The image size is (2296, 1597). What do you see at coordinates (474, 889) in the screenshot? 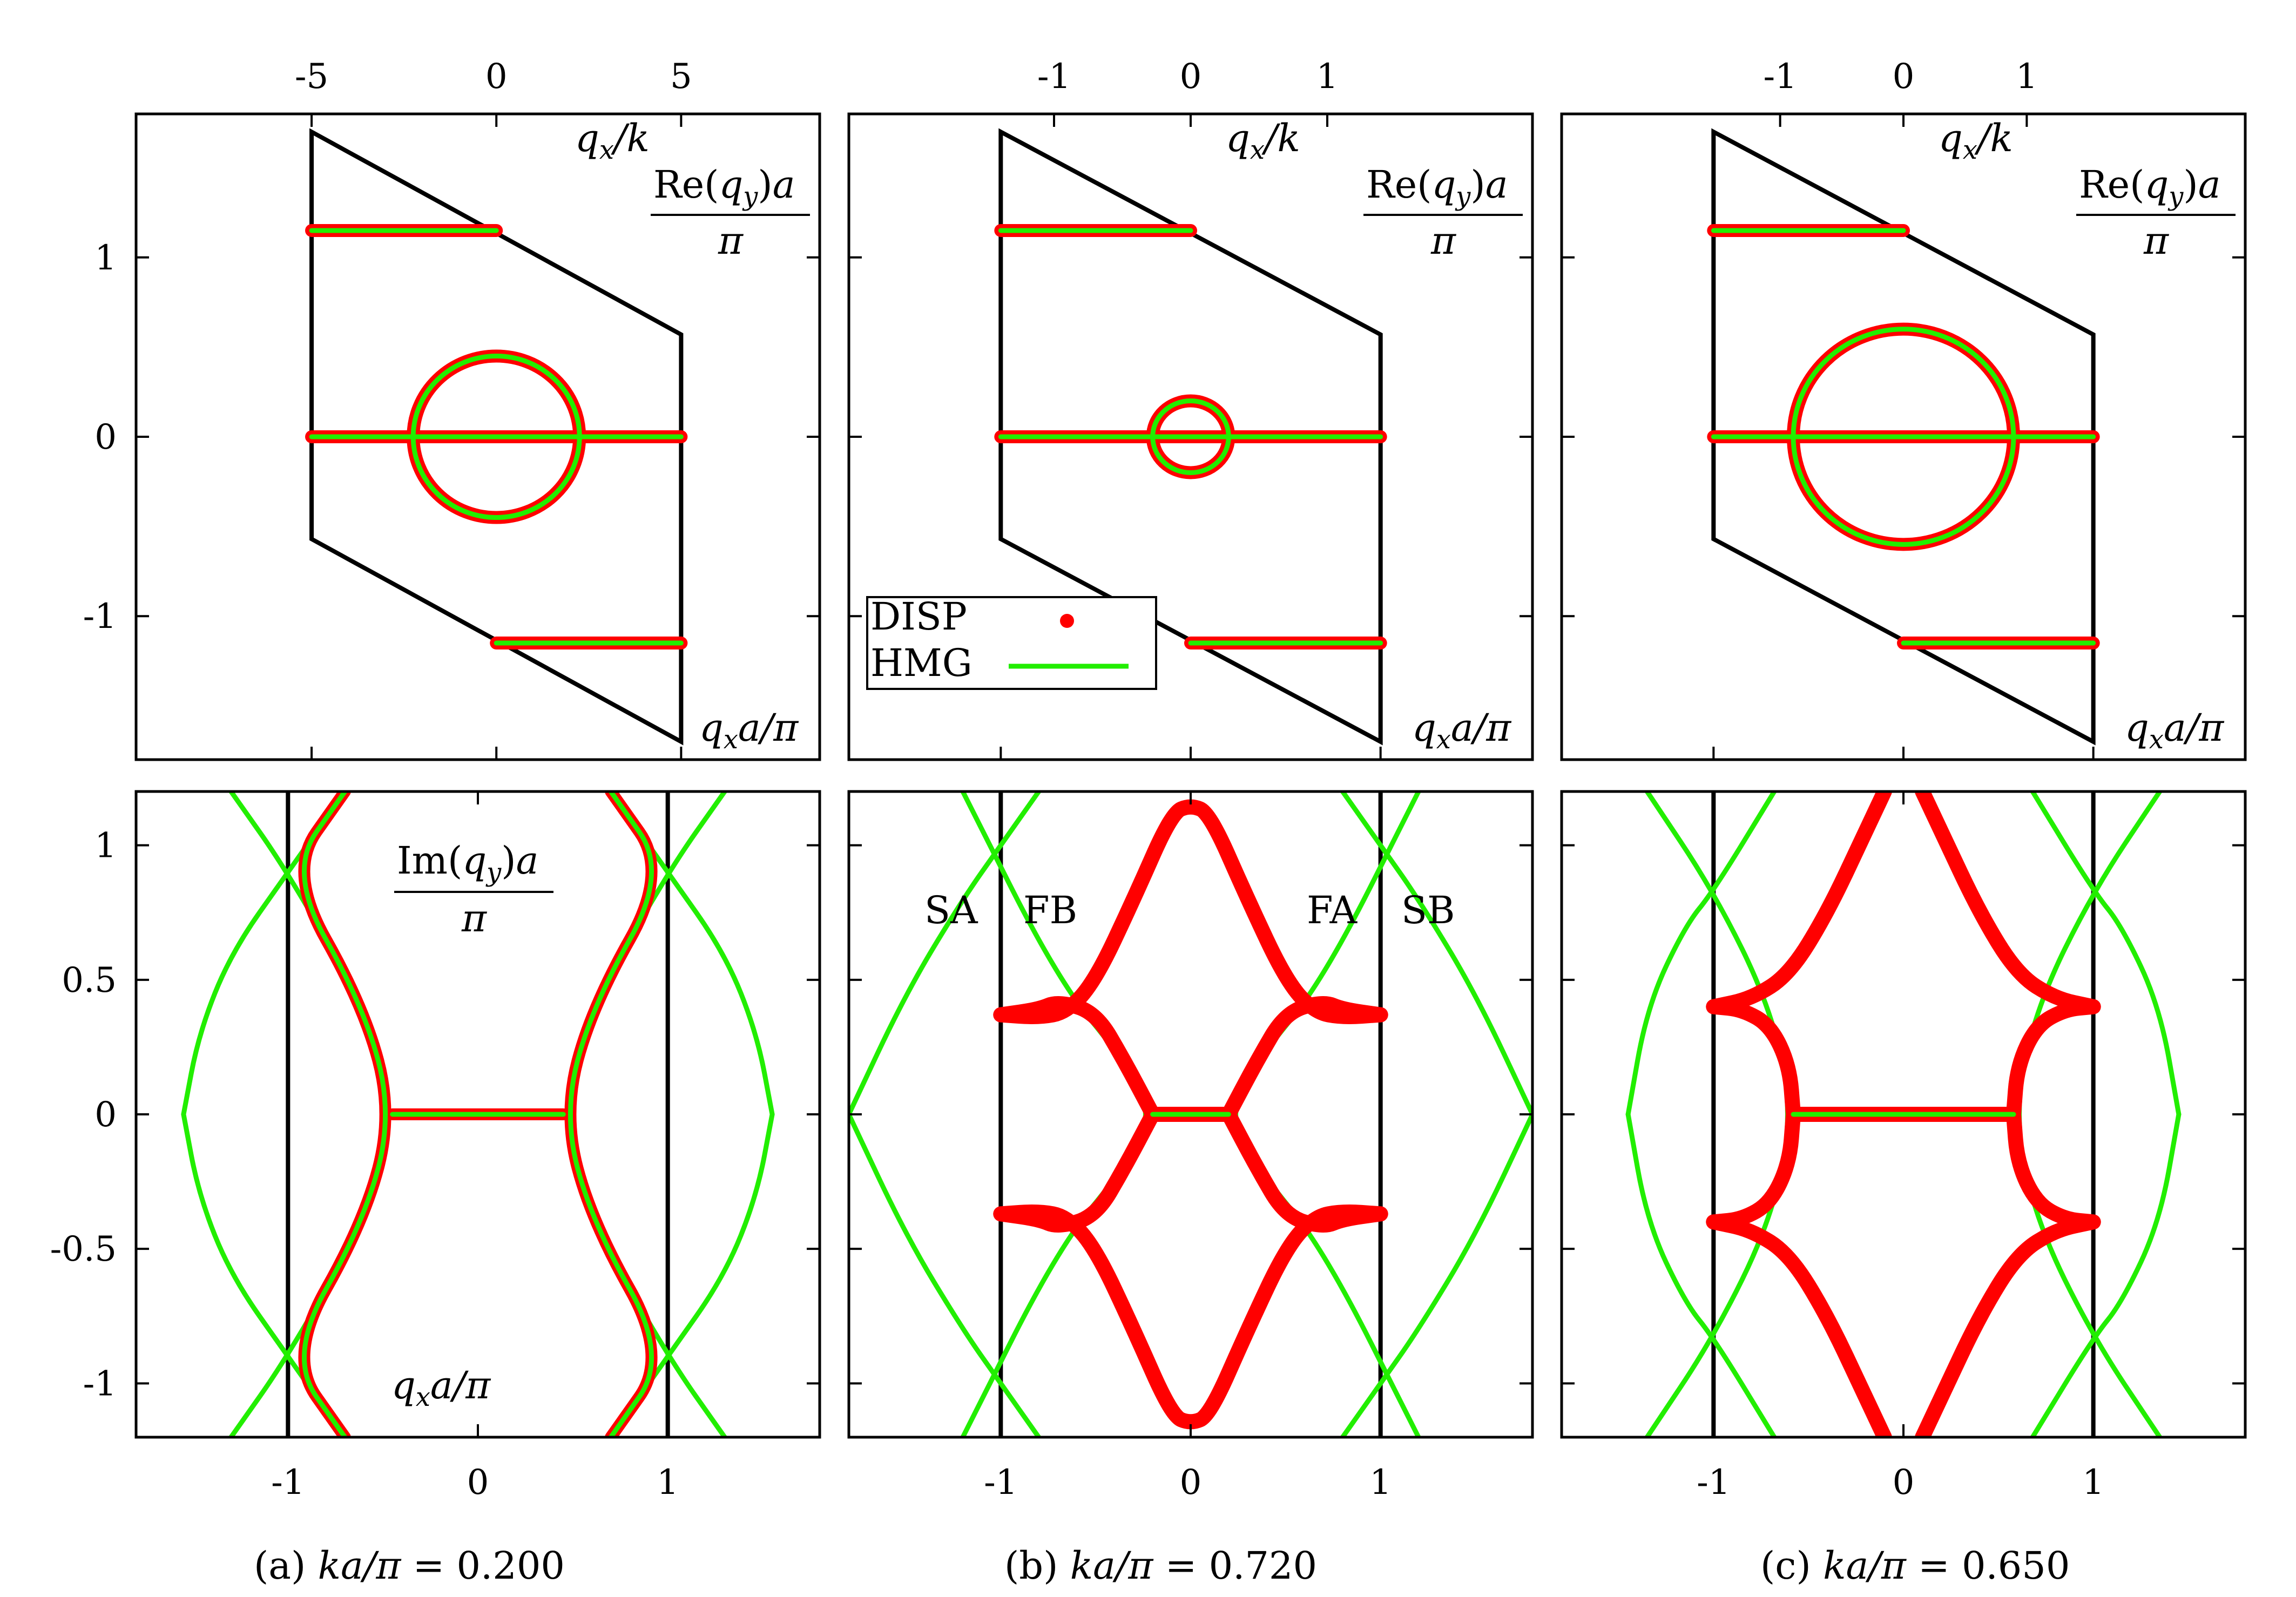
I see `axis-label-im-a: Im(qy)a π` at bounding box center [474, 889].